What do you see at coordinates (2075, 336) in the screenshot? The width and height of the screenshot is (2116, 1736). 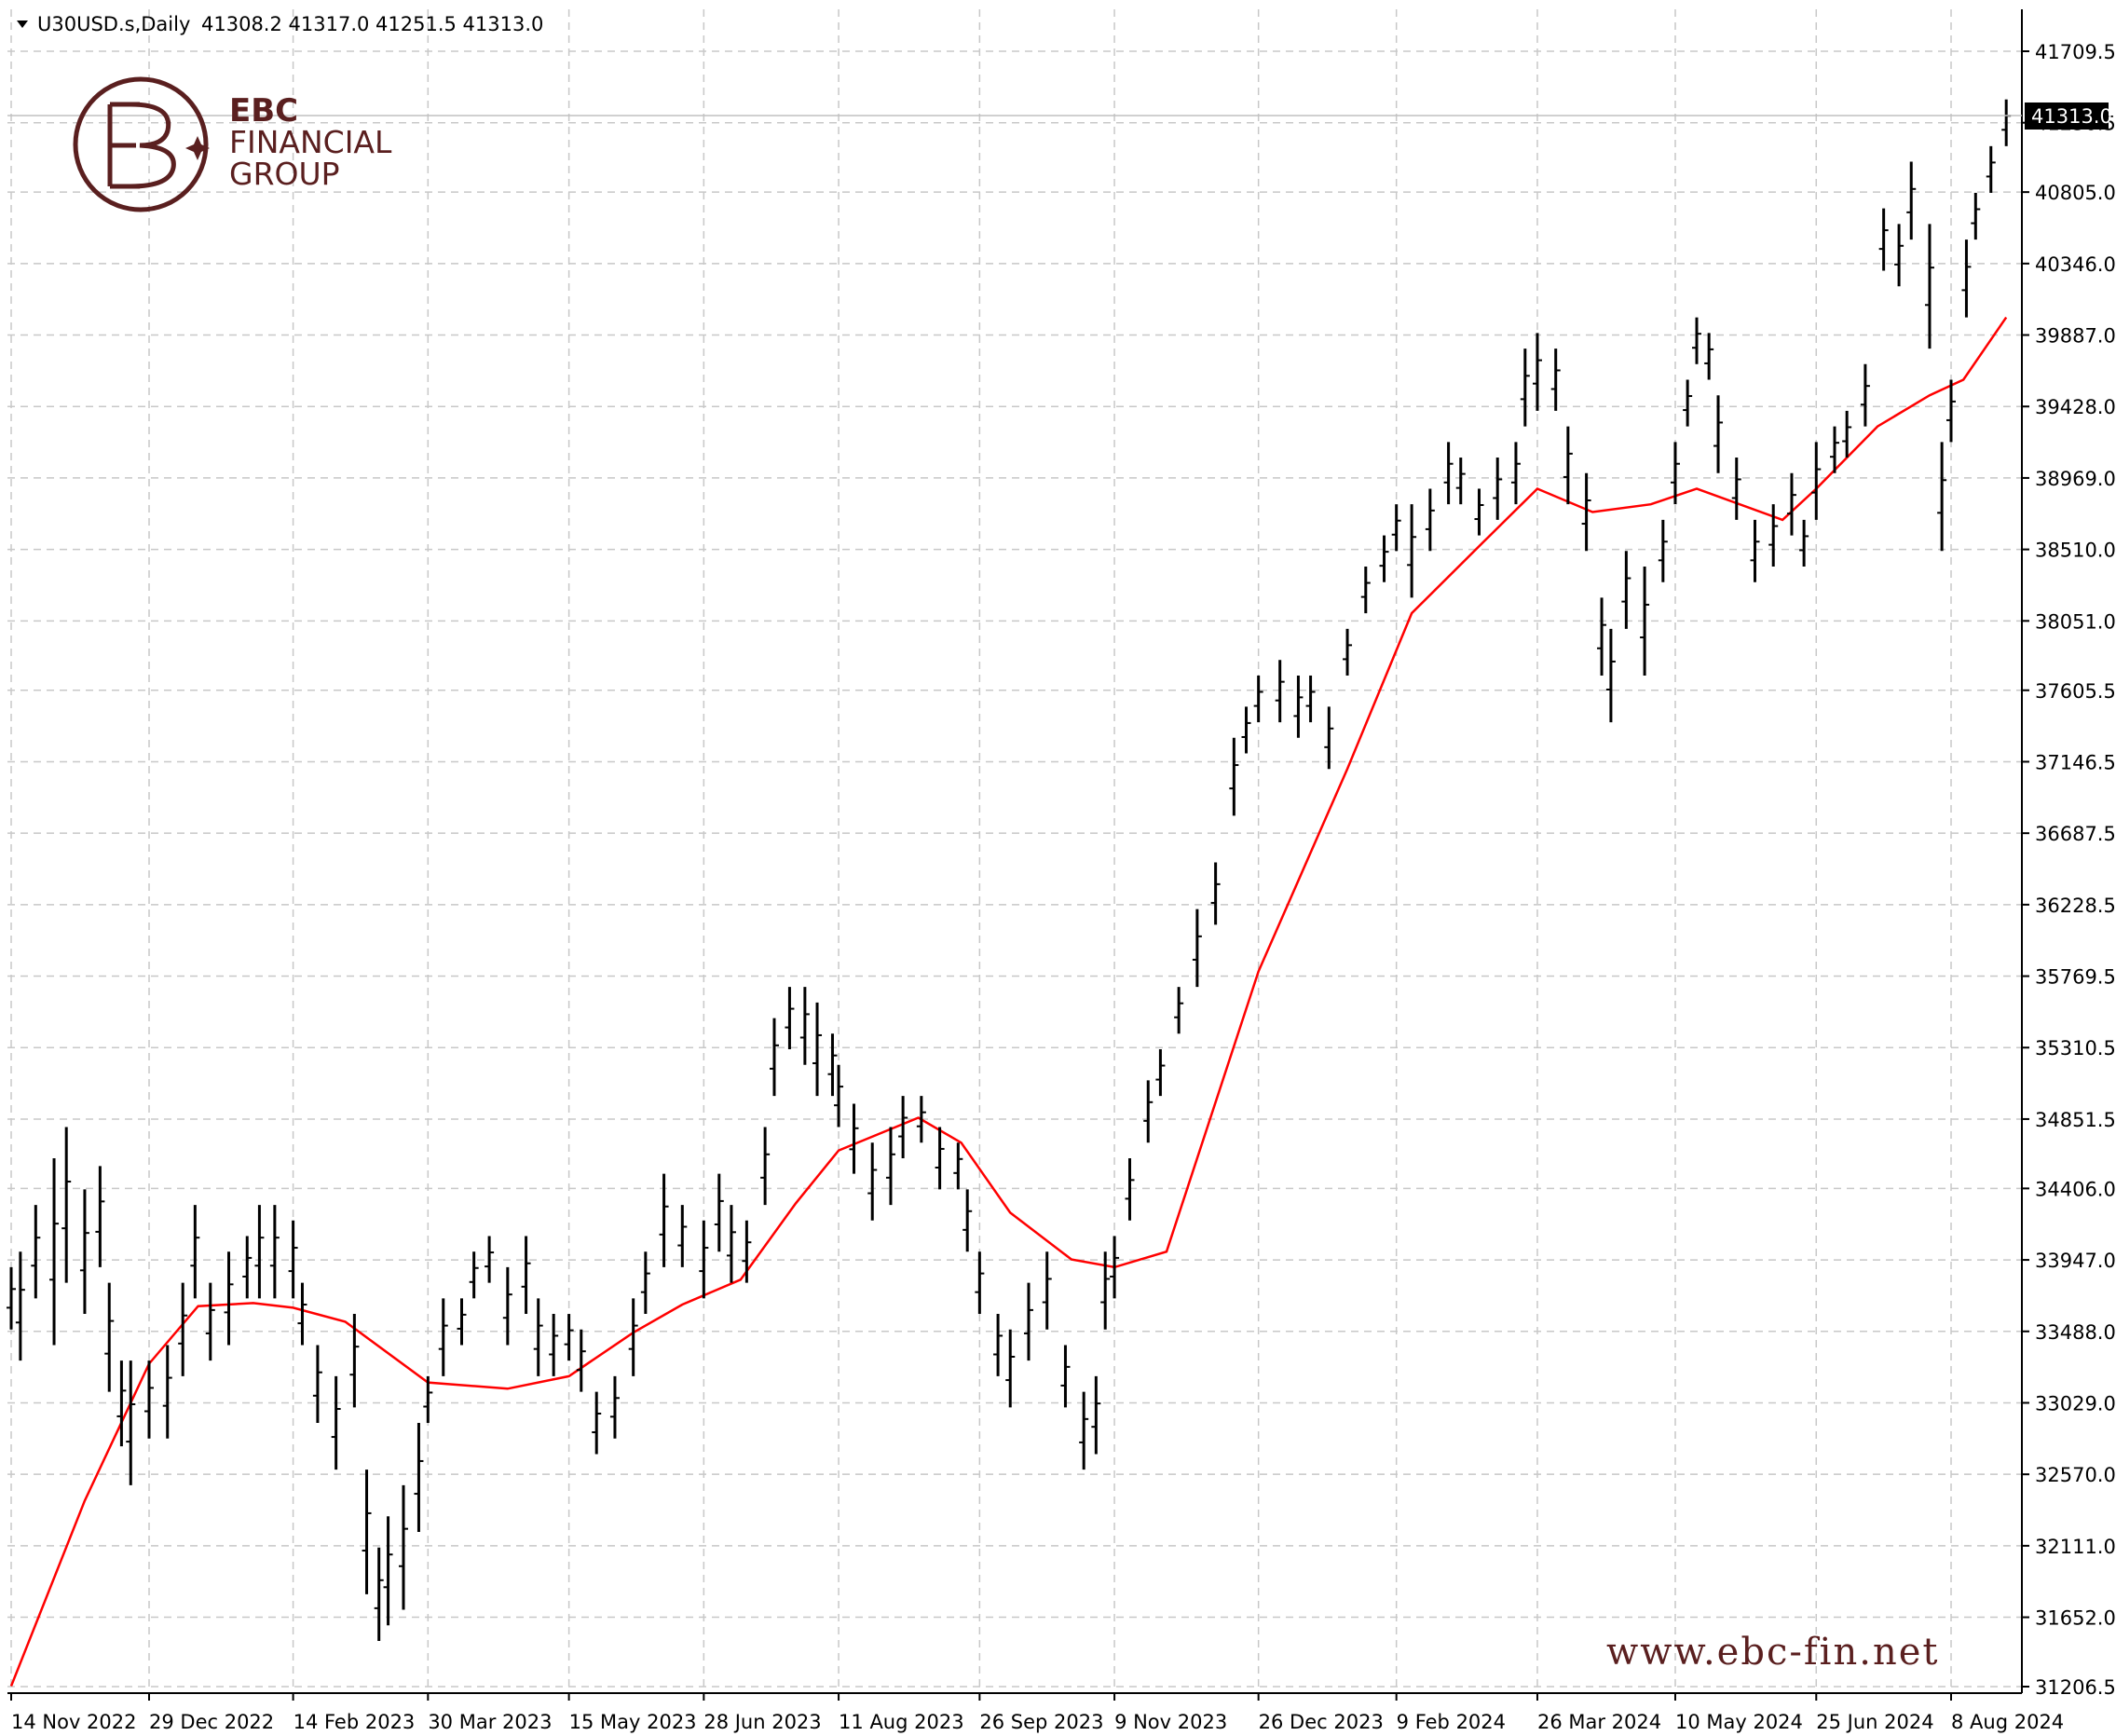 I see `y-tick-label: 39887.0` at bounding box center [2075, 336].